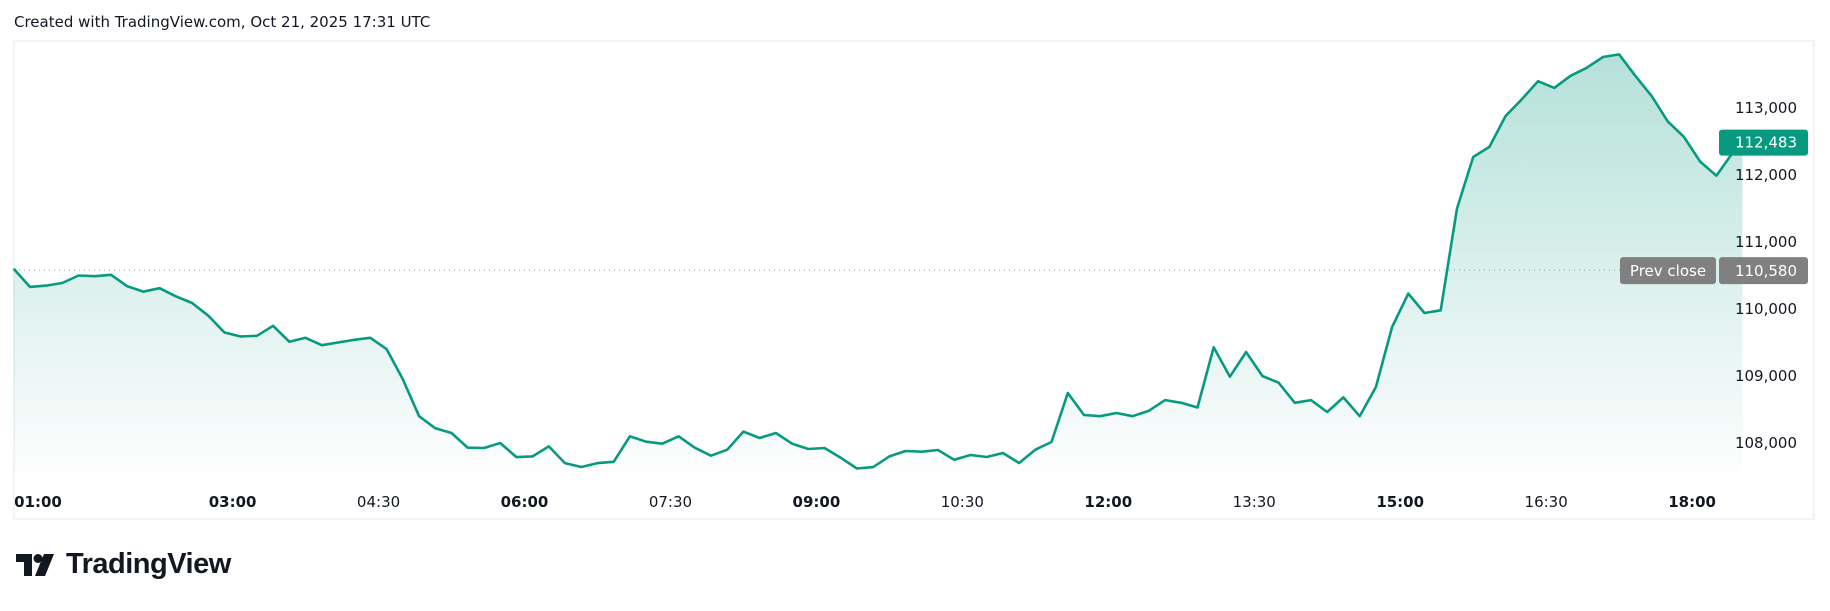  I want to click on x-tick-label: 15:00, so click(1400, 502).